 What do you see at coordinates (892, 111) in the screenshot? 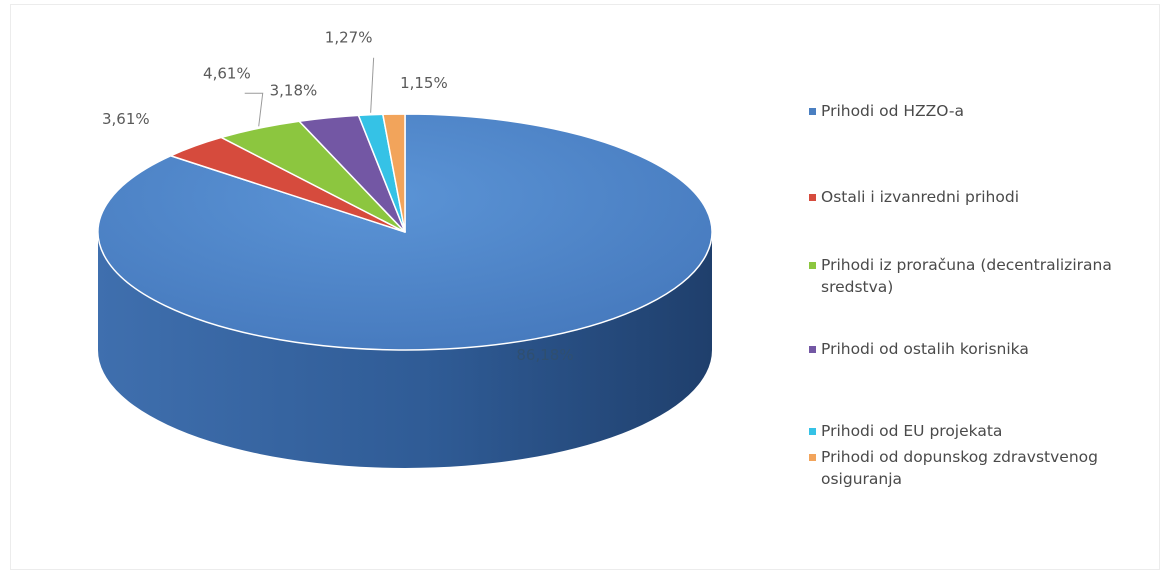
I see `legend-label: Prihodi od HZZO-a` at bounding box center [892, 111].